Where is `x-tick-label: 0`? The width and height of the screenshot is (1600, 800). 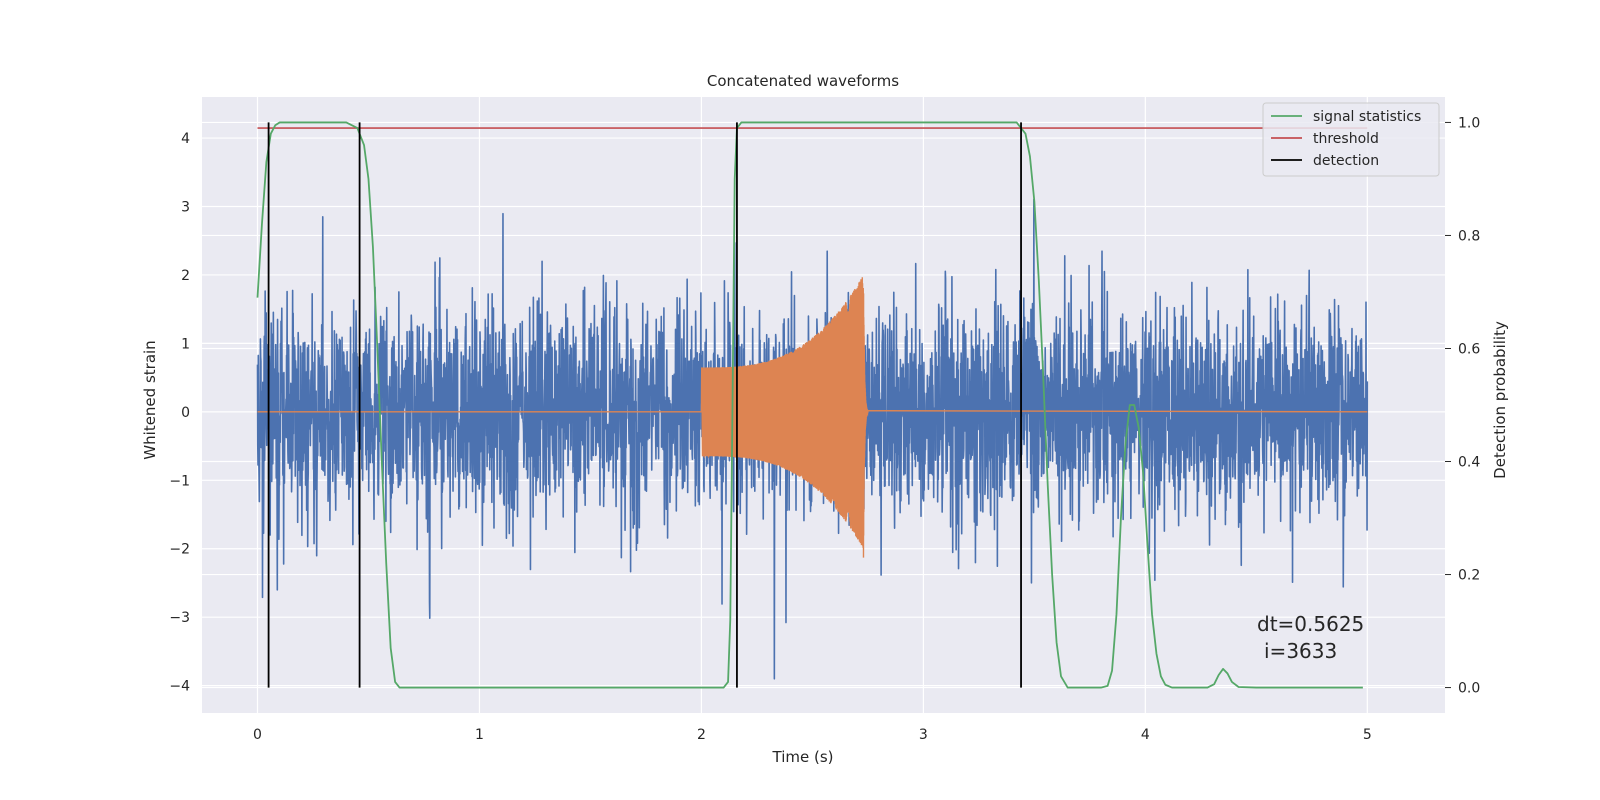
x-tick-label: 0 is located at coordinates (257, 735).